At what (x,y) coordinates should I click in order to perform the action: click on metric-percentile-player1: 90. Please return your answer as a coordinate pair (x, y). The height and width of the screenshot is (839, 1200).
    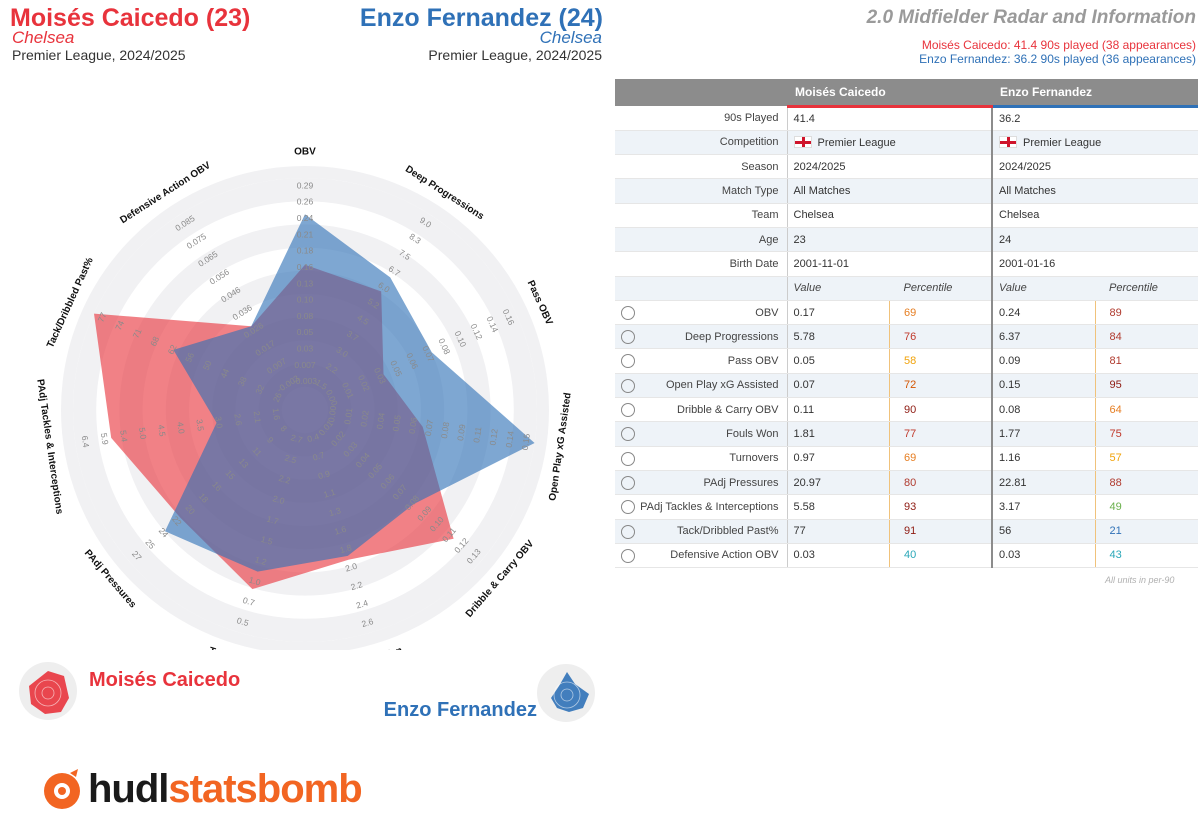
    Looking at the image, I should click on (940, 410).